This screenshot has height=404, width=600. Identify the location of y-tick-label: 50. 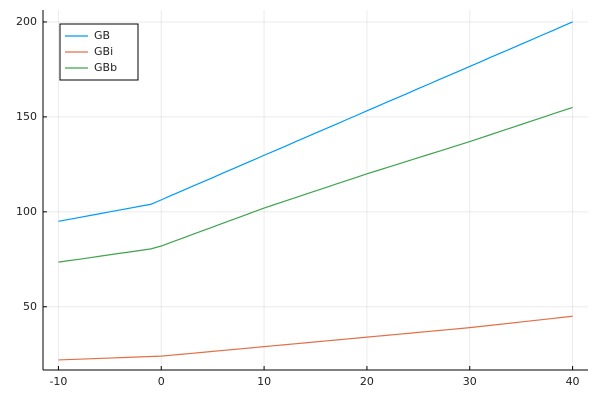
(30, 306).